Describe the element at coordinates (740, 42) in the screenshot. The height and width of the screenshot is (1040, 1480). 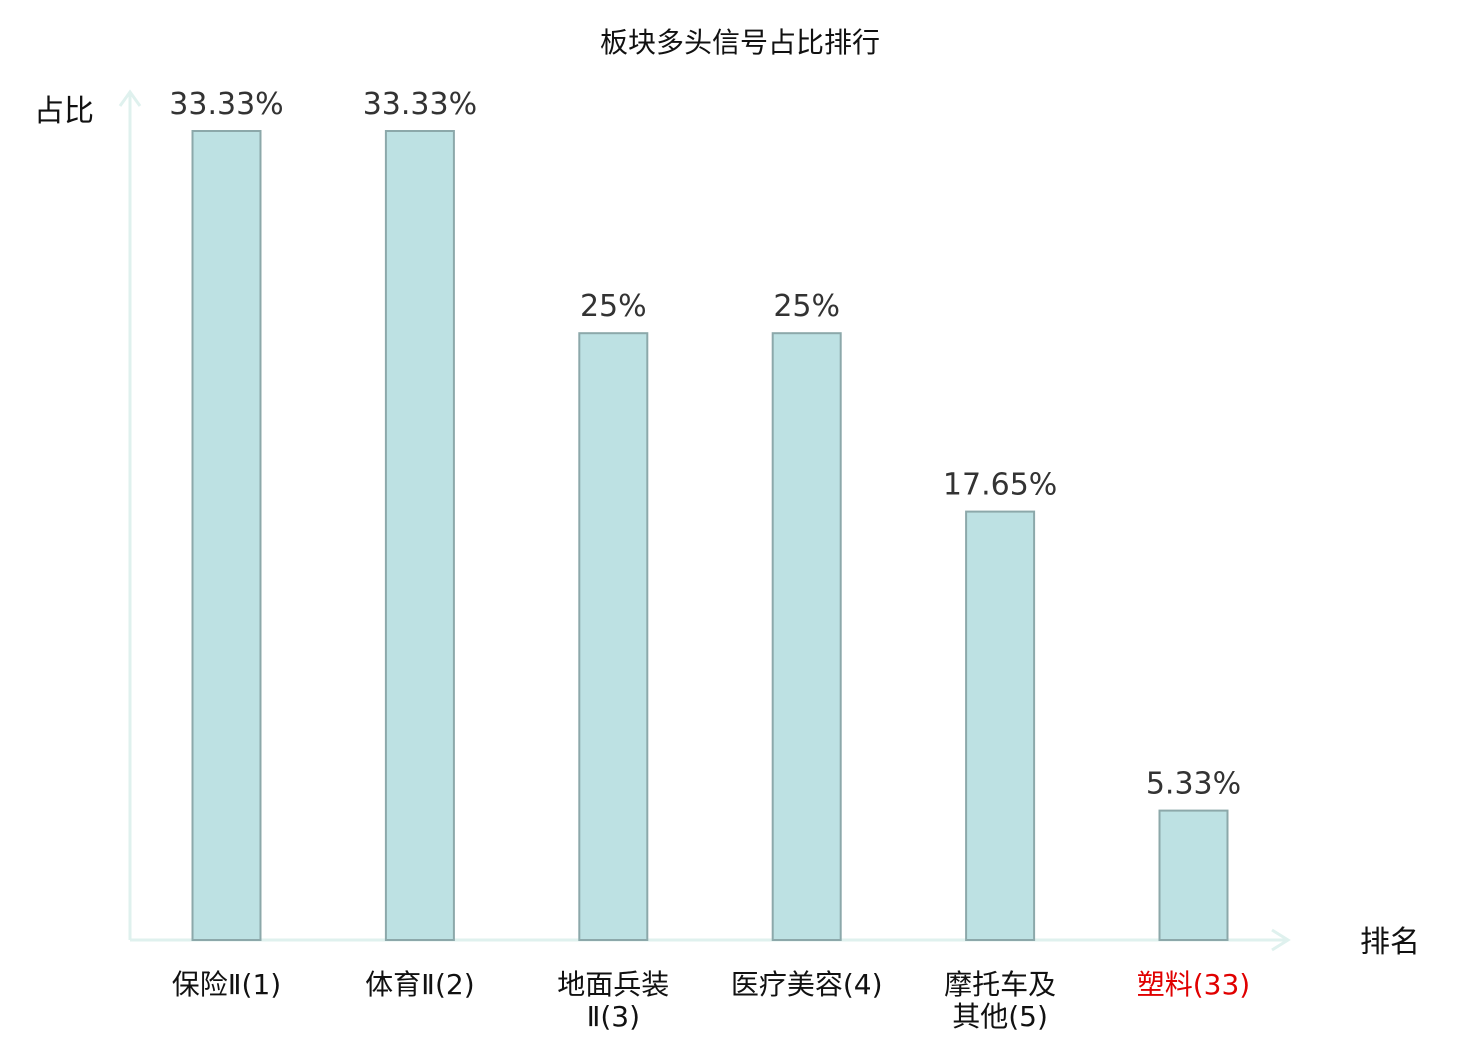
I see `chart-title: 板块多头信号占比排行` at that location.